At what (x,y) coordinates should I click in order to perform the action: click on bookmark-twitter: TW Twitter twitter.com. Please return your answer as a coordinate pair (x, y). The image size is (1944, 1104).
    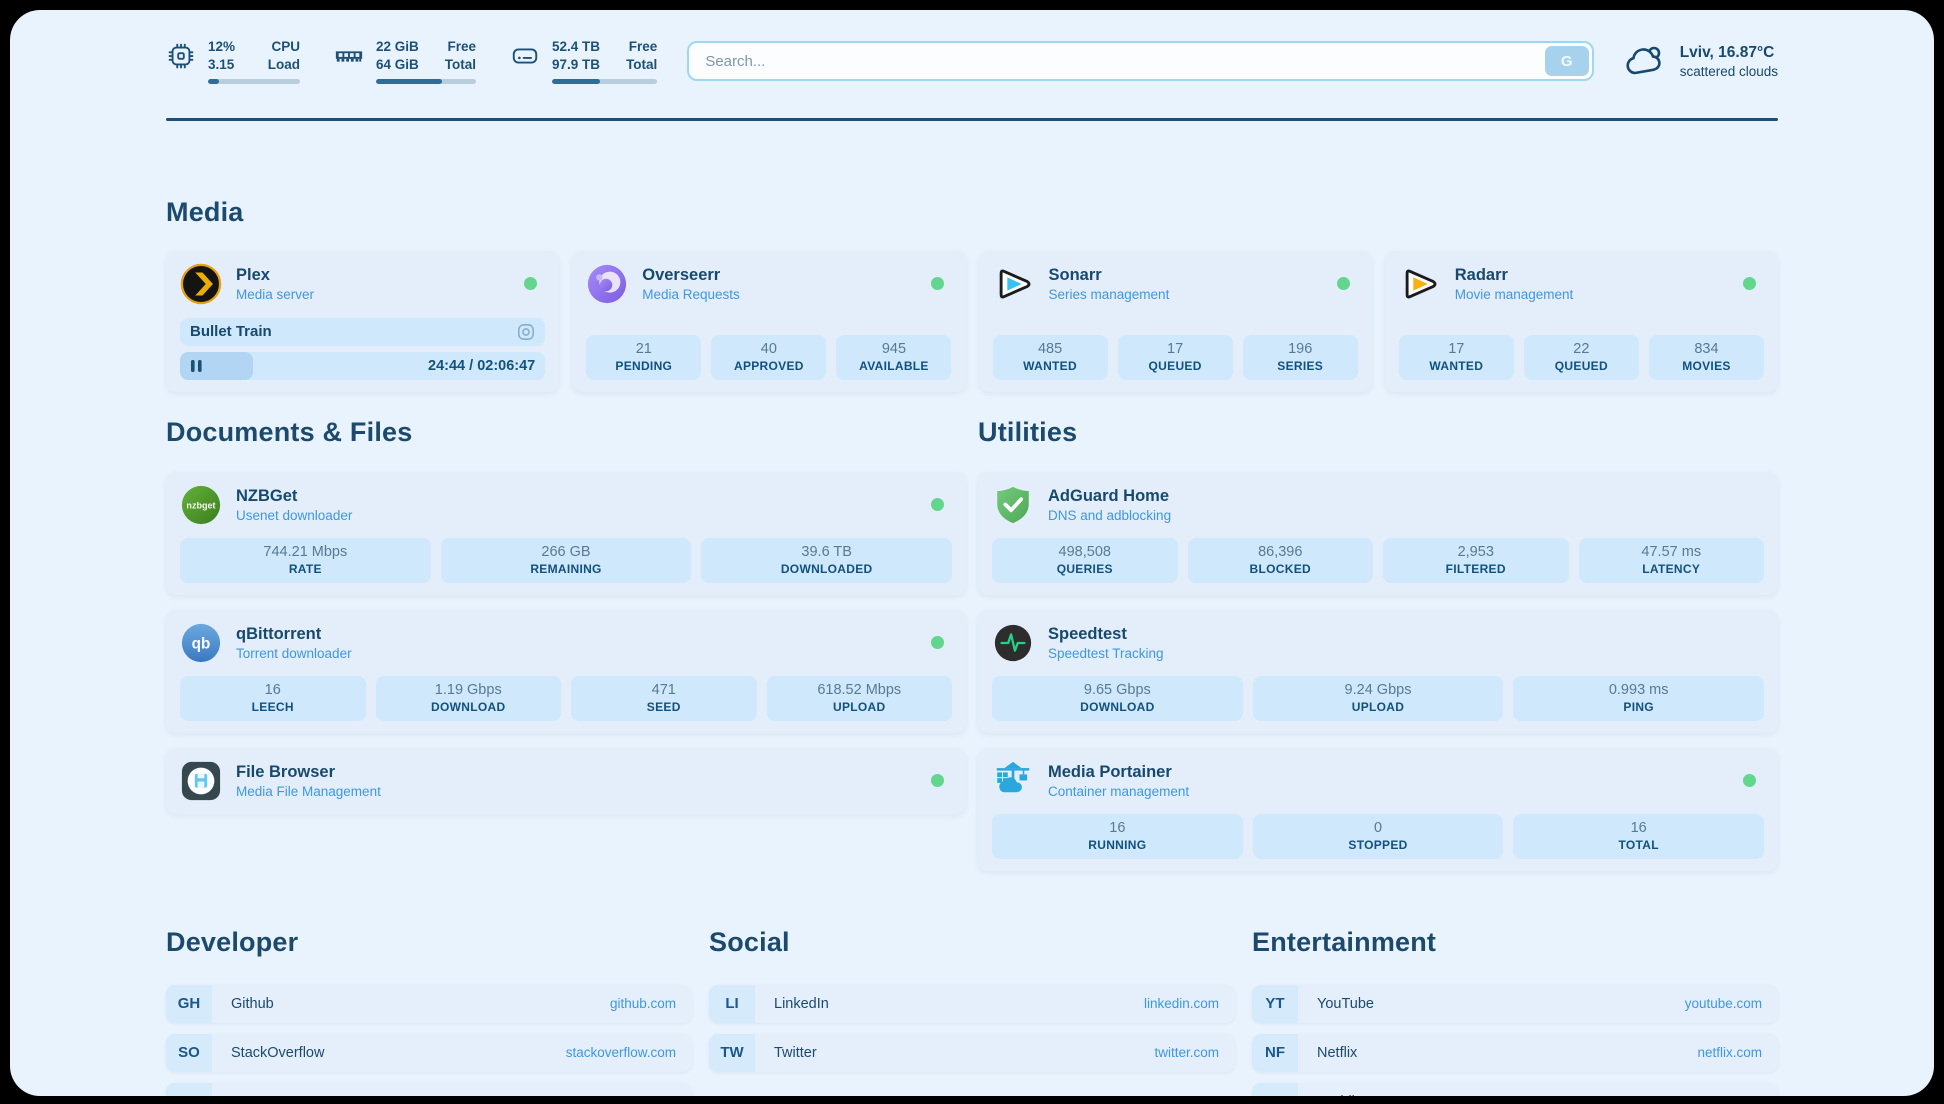
    Looking at the image, I should click on (972, 1052).